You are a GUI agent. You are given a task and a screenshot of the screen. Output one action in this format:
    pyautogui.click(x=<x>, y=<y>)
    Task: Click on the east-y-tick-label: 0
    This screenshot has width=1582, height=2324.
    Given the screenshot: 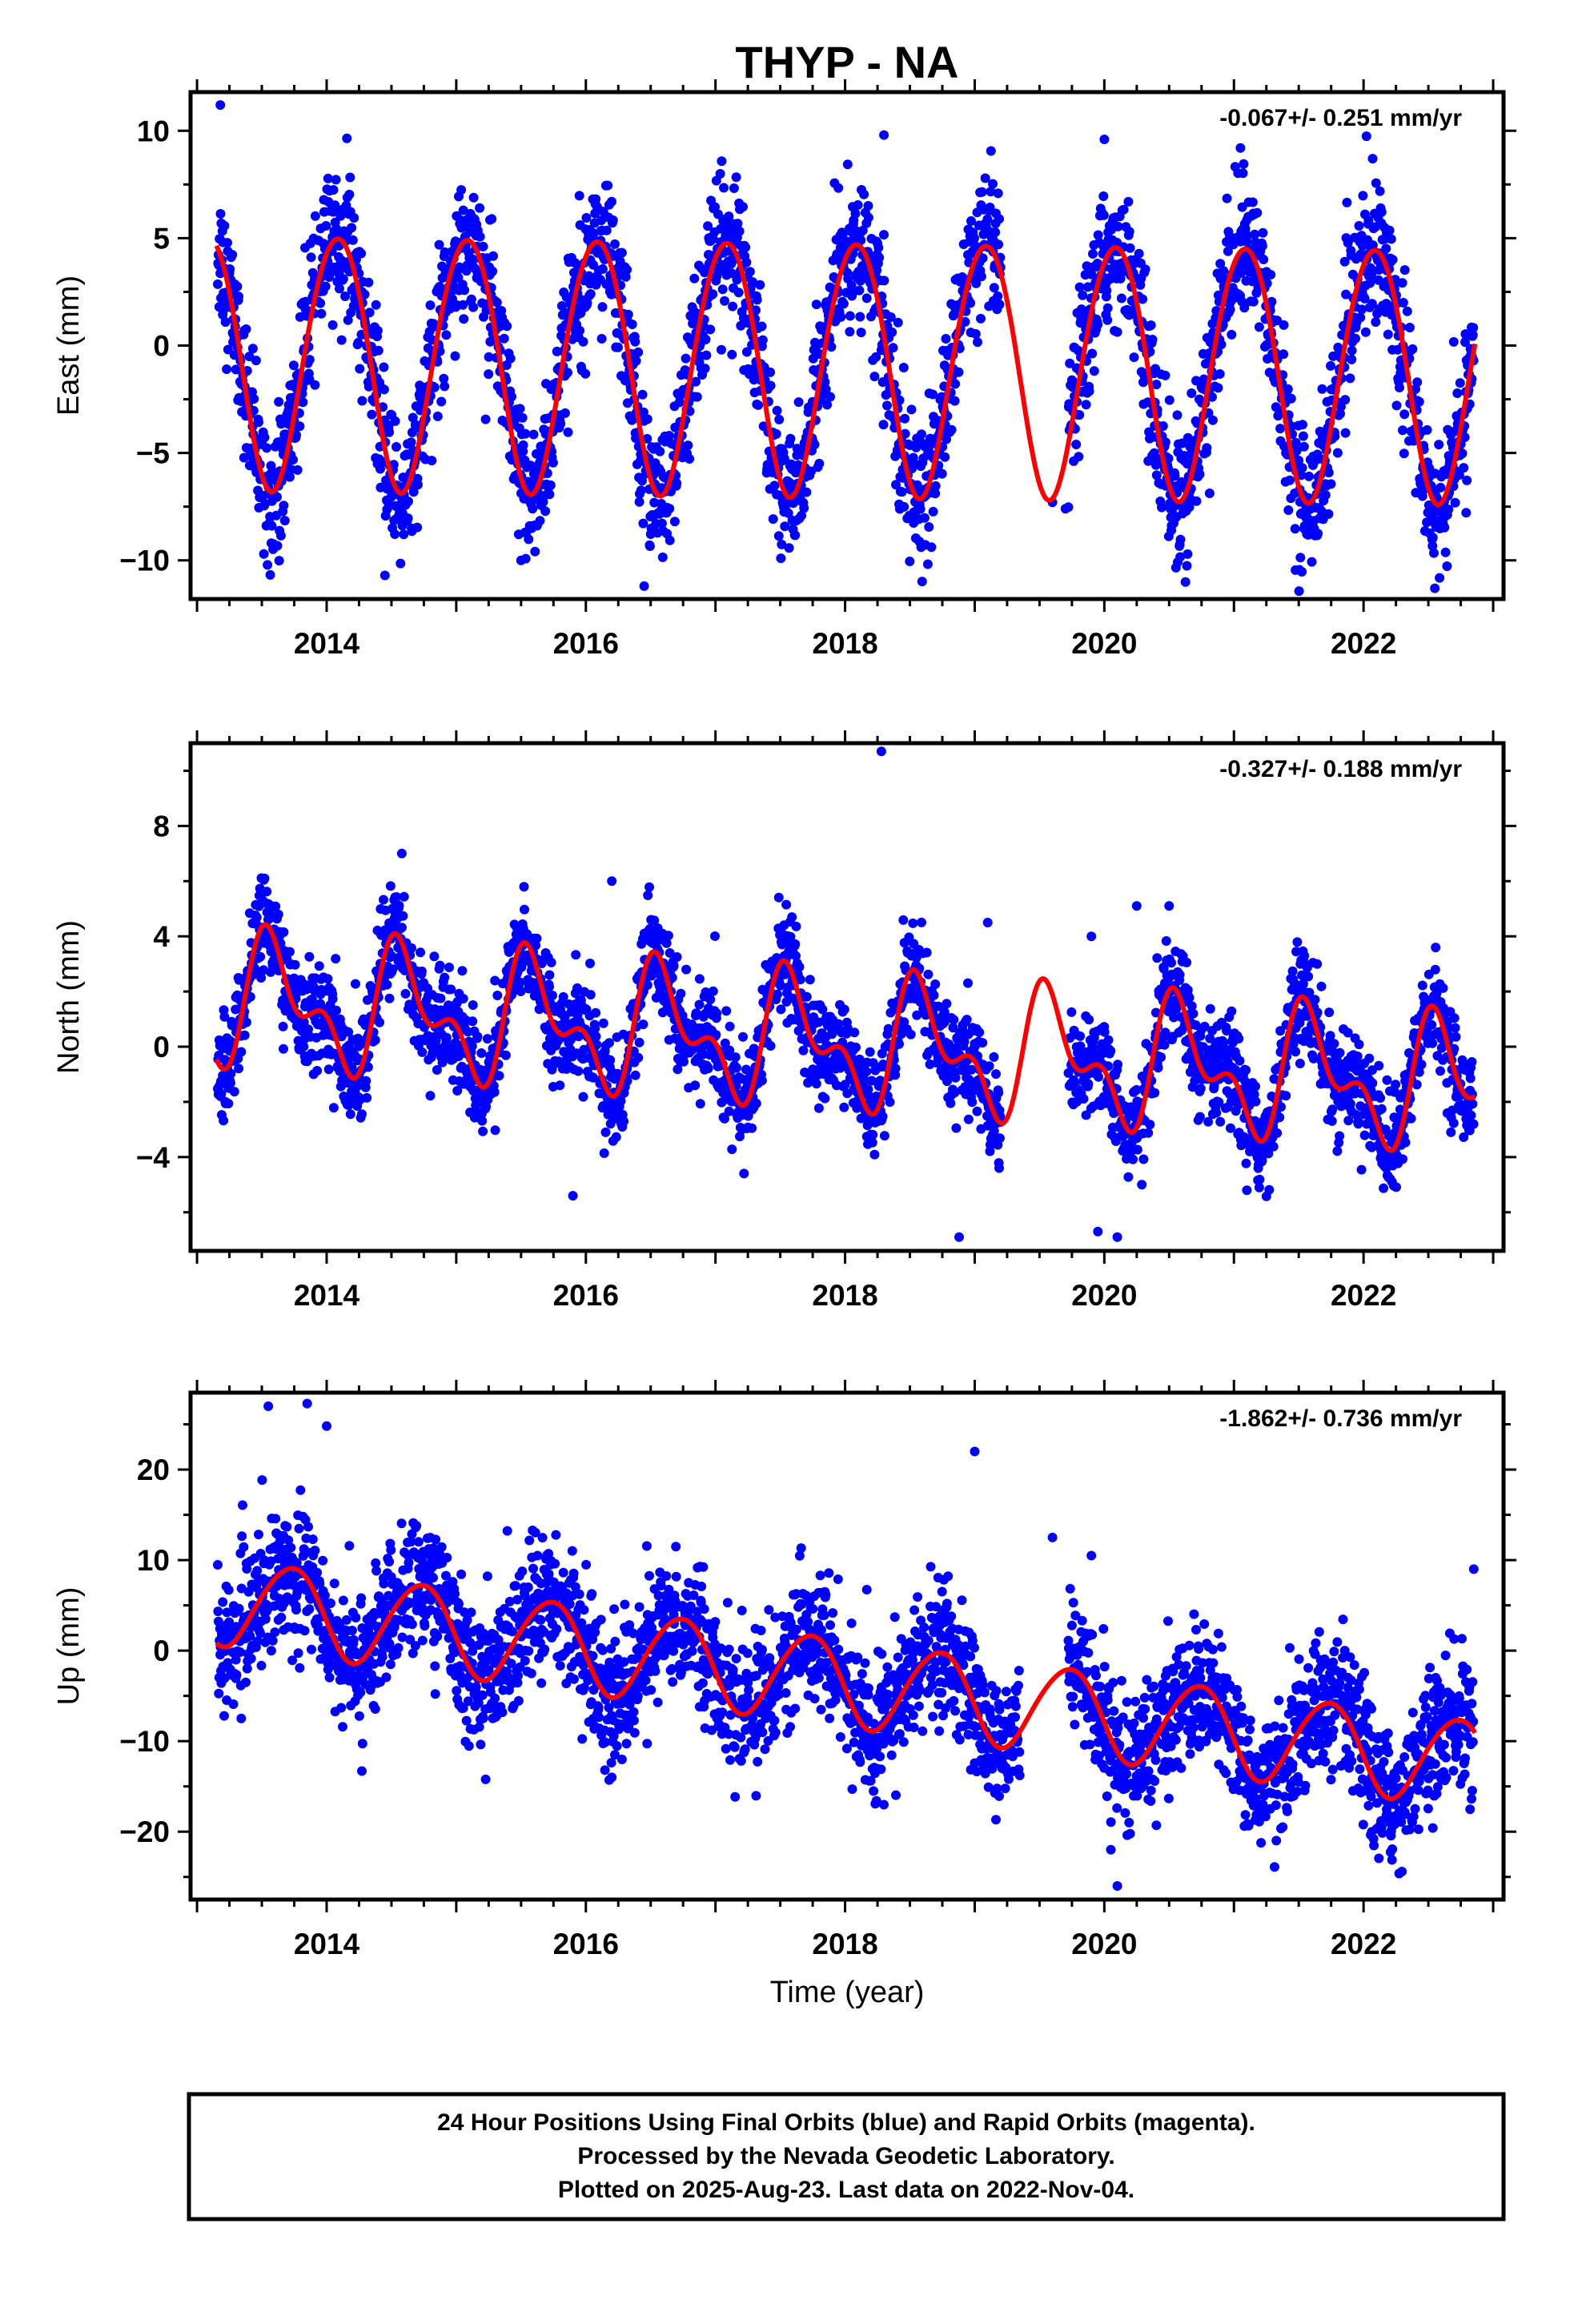 What is the action you would take?
    pyautogui.click(x=161, y=346)
    